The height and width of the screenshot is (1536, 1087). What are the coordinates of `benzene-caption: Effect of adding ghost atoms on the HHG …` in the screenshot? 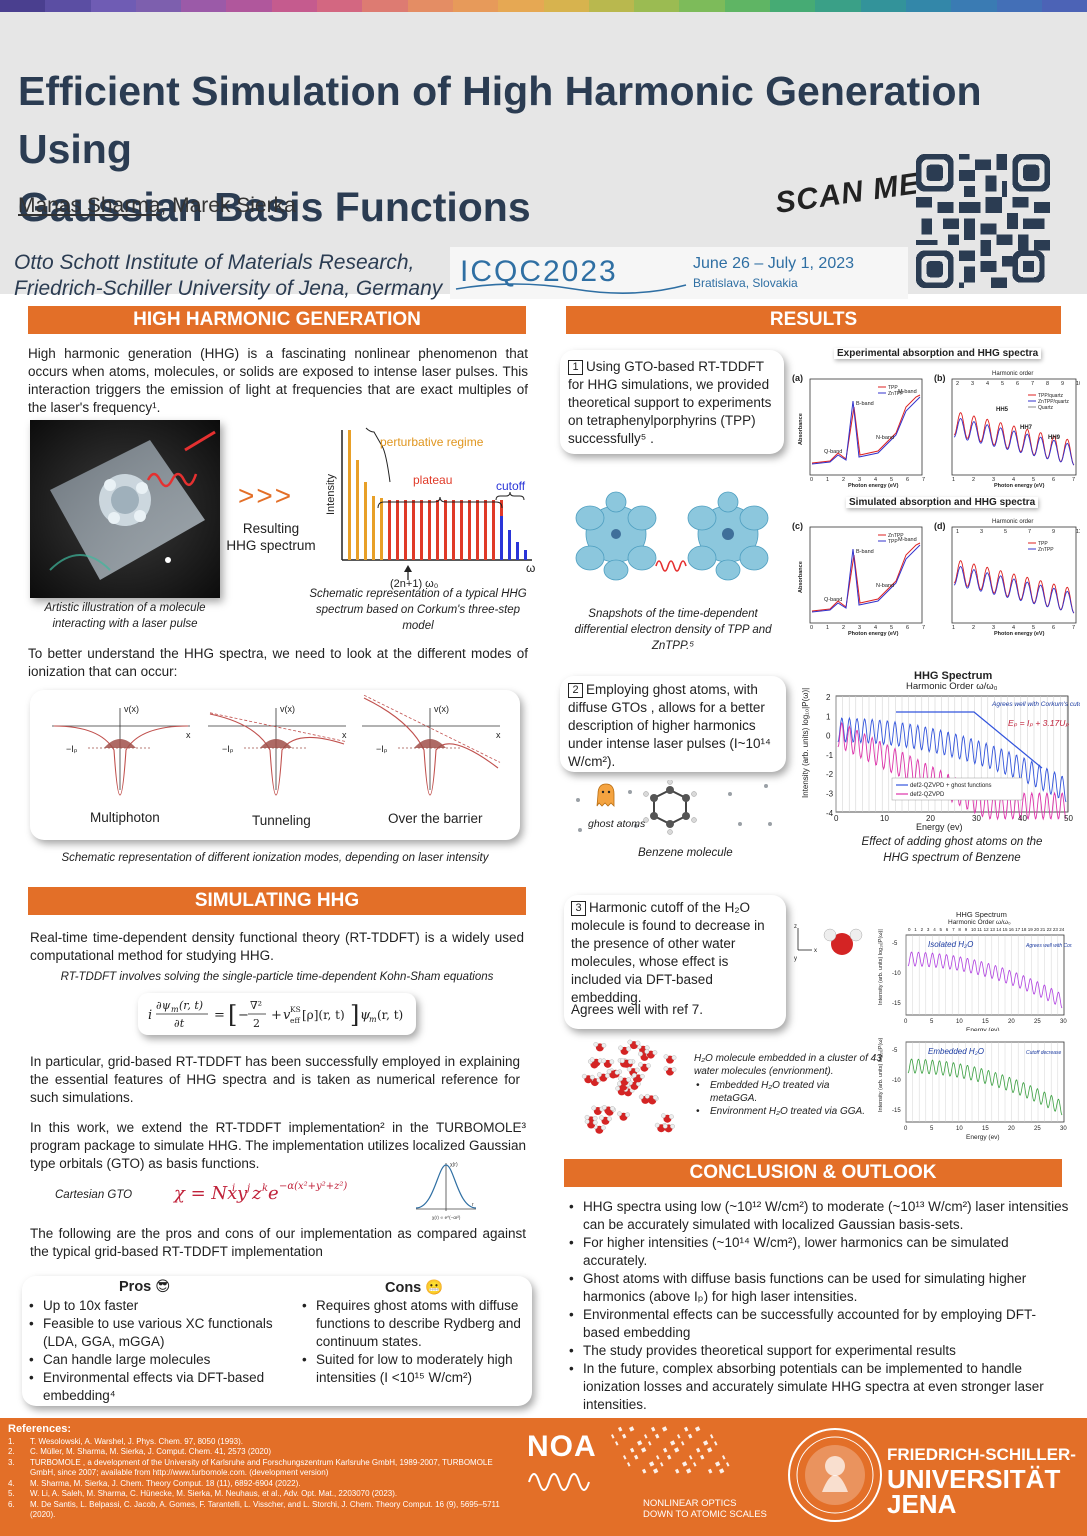 It's located at (952, 850).